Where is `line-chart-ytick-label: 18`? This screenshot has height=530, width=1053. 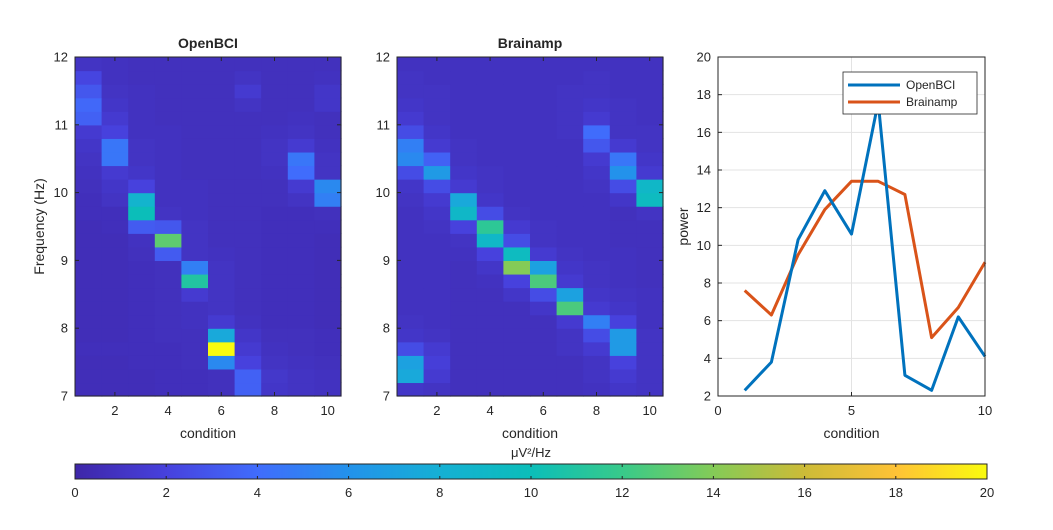
line-chart-ytick-label: 18 is located at coordinates (704, 94).